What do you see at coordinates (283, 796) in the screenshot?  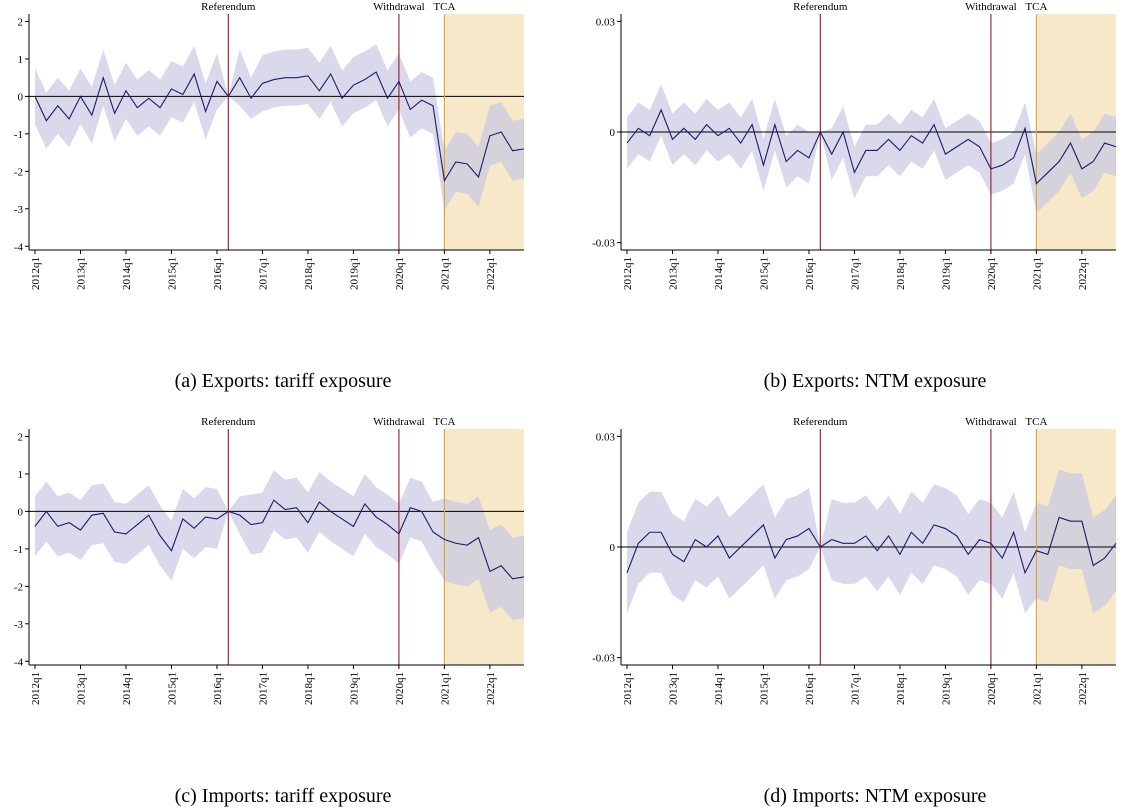 I see `caption: (c) Imports: tariff exposure` at bounding box center [283, 796].